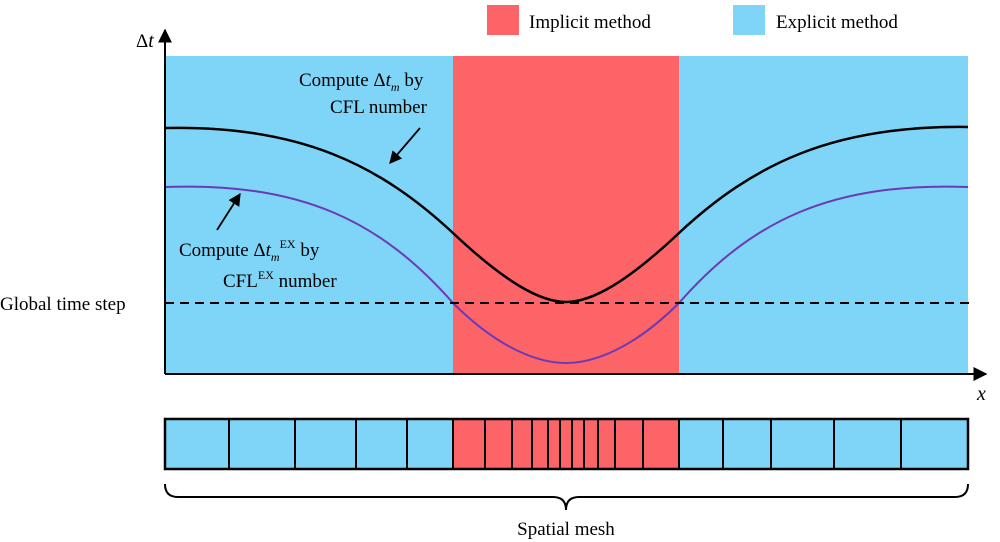 This screenshot has height=542, width=1000. What do you see at coordinates (566, 497) in the screenshot?
I see `spatial-mesh-brace` at bounding box center [566, 497].